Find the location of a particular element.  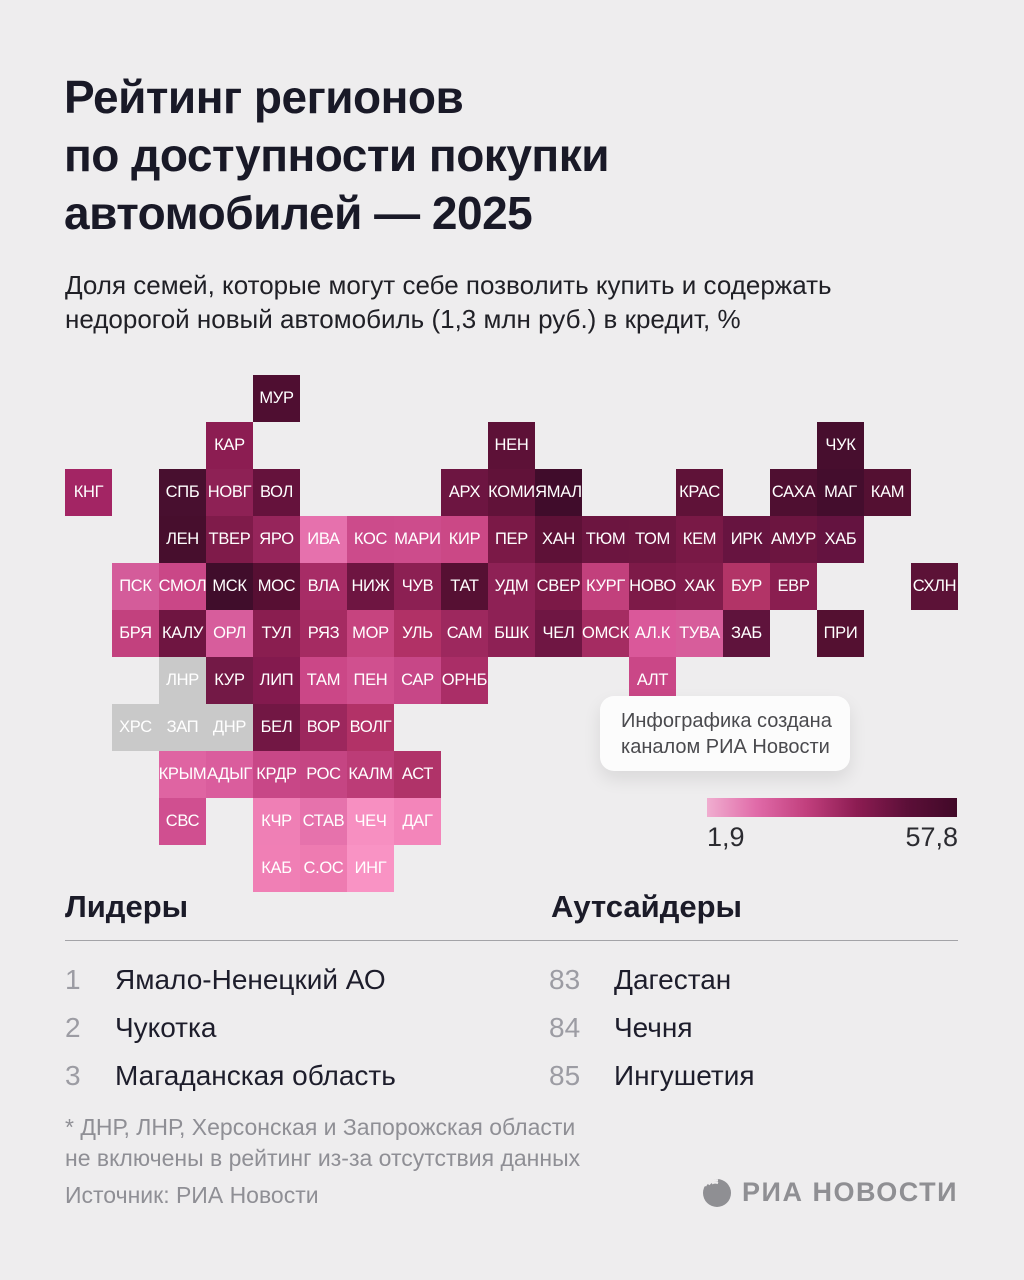

ria-novosti-logo: РИА НОВОСТИ is located at coordinates (829, 1192).